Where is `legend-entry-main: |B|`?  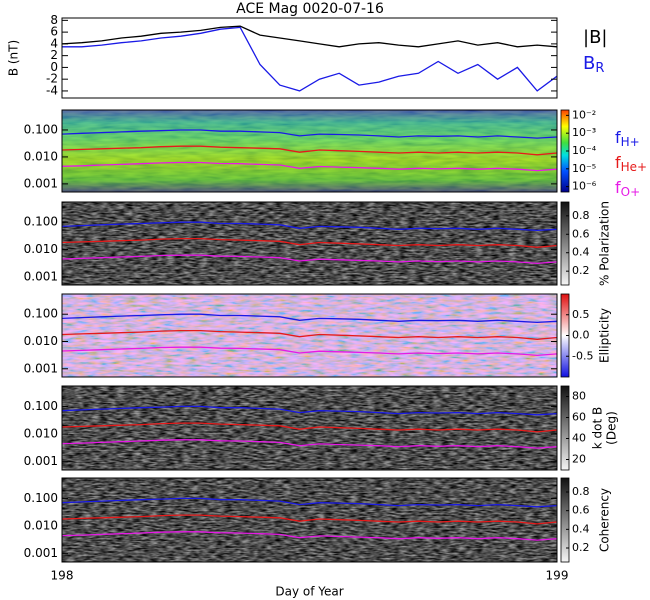
legend-entry-main: |B| is located at coordinates (595, 37).